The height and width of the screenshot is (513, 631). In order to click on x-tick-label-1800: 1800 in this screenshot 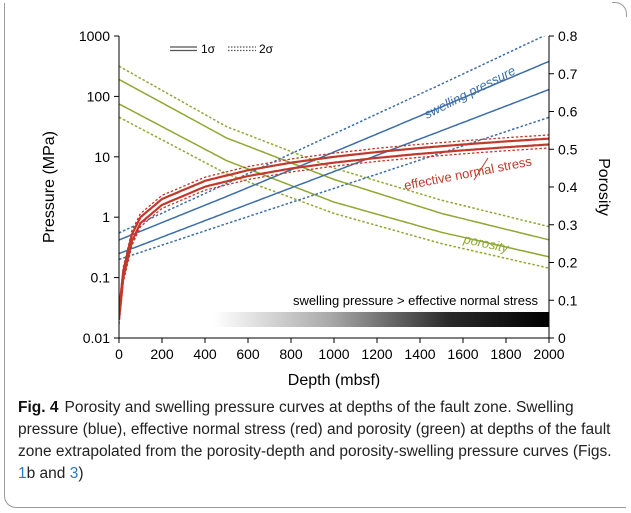, I will do `click(505, 354)`.